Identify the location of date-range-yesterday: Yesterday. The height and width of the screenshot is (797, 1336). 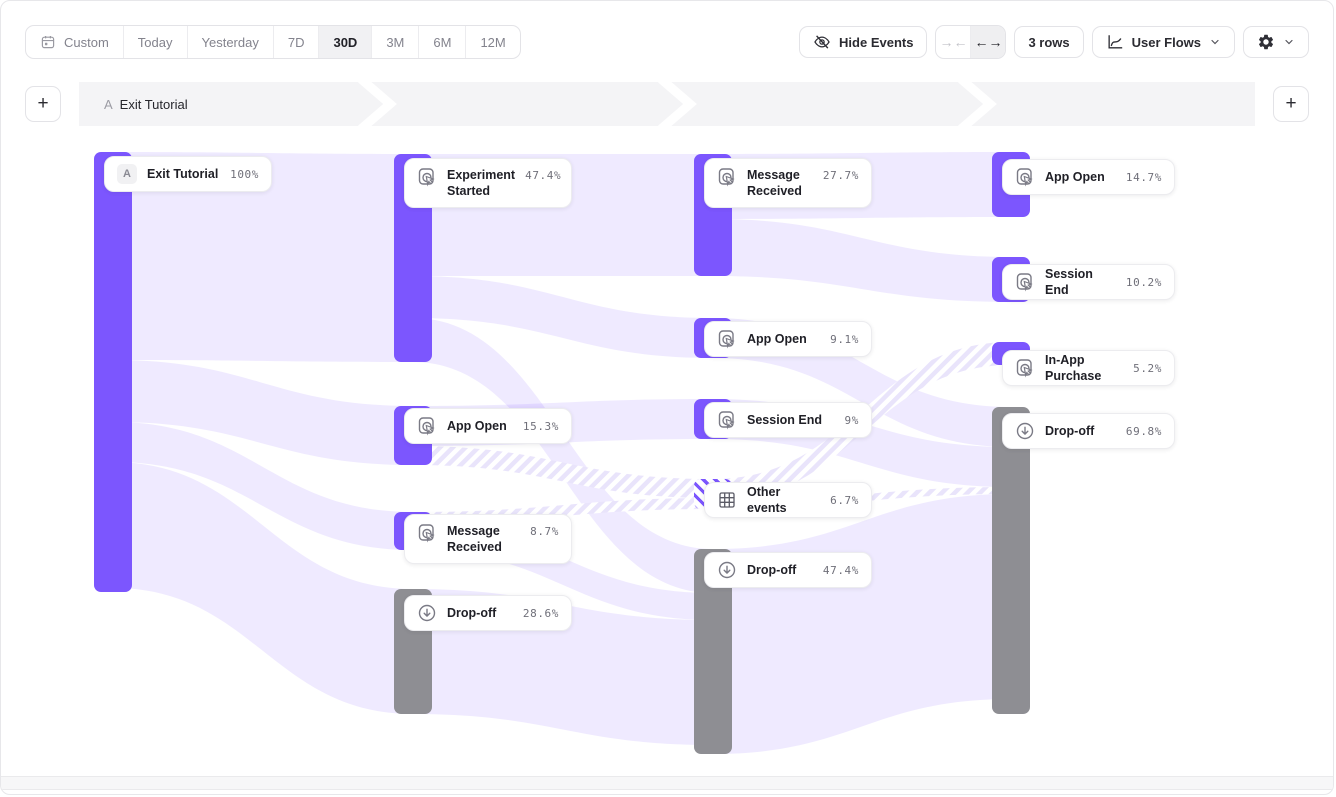
(231, 42).